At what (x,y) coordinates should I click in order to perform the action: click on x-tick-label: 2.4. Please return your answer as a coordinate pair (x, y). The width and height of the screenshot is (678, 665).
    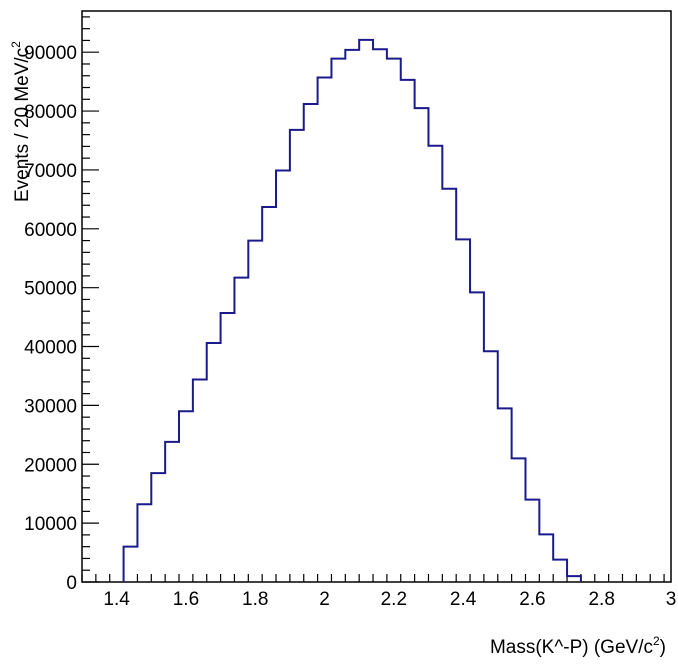
    Looking at the image, I should click on (463, 599).